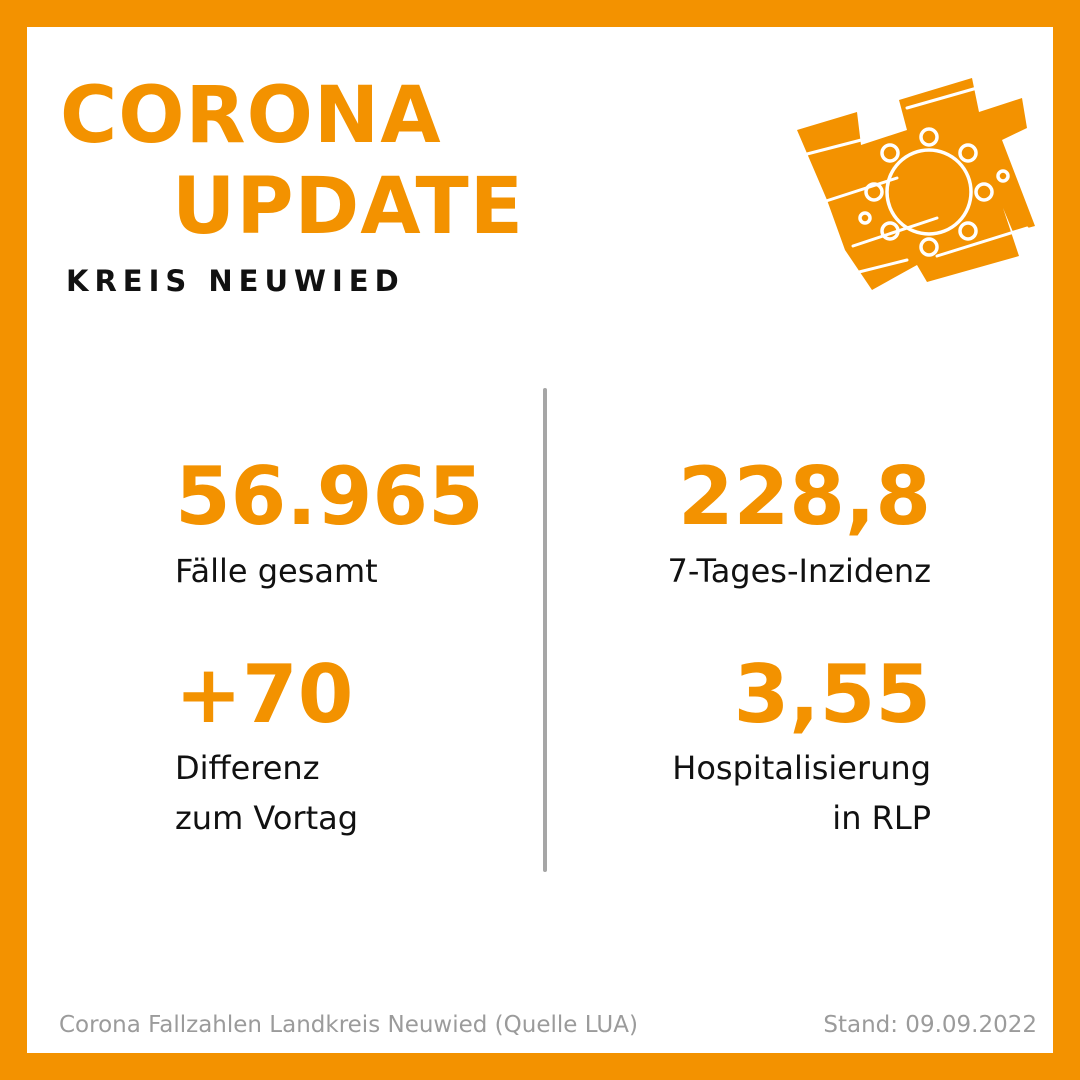 Image resolution: width=1080 pixels, height=1080 pixels. Describe the element at coordinates (804, 496) in the screenshot. I see `incidence-value: 228,8` at that location.